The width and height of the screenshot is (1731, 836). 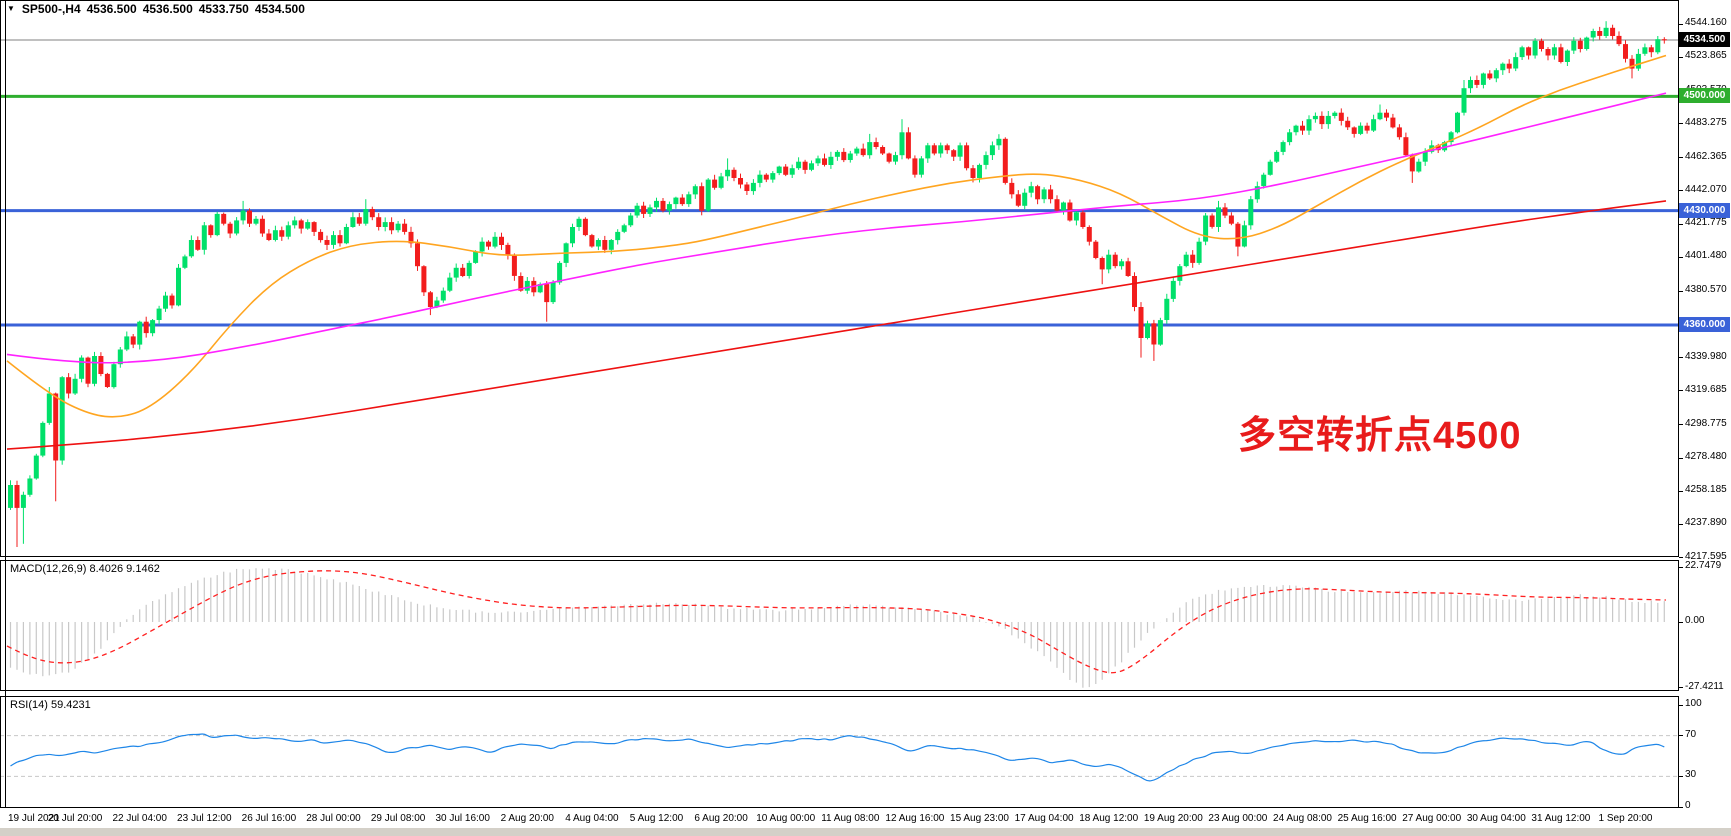 I want to click on macd-canvas, so click(x=836, y=628).